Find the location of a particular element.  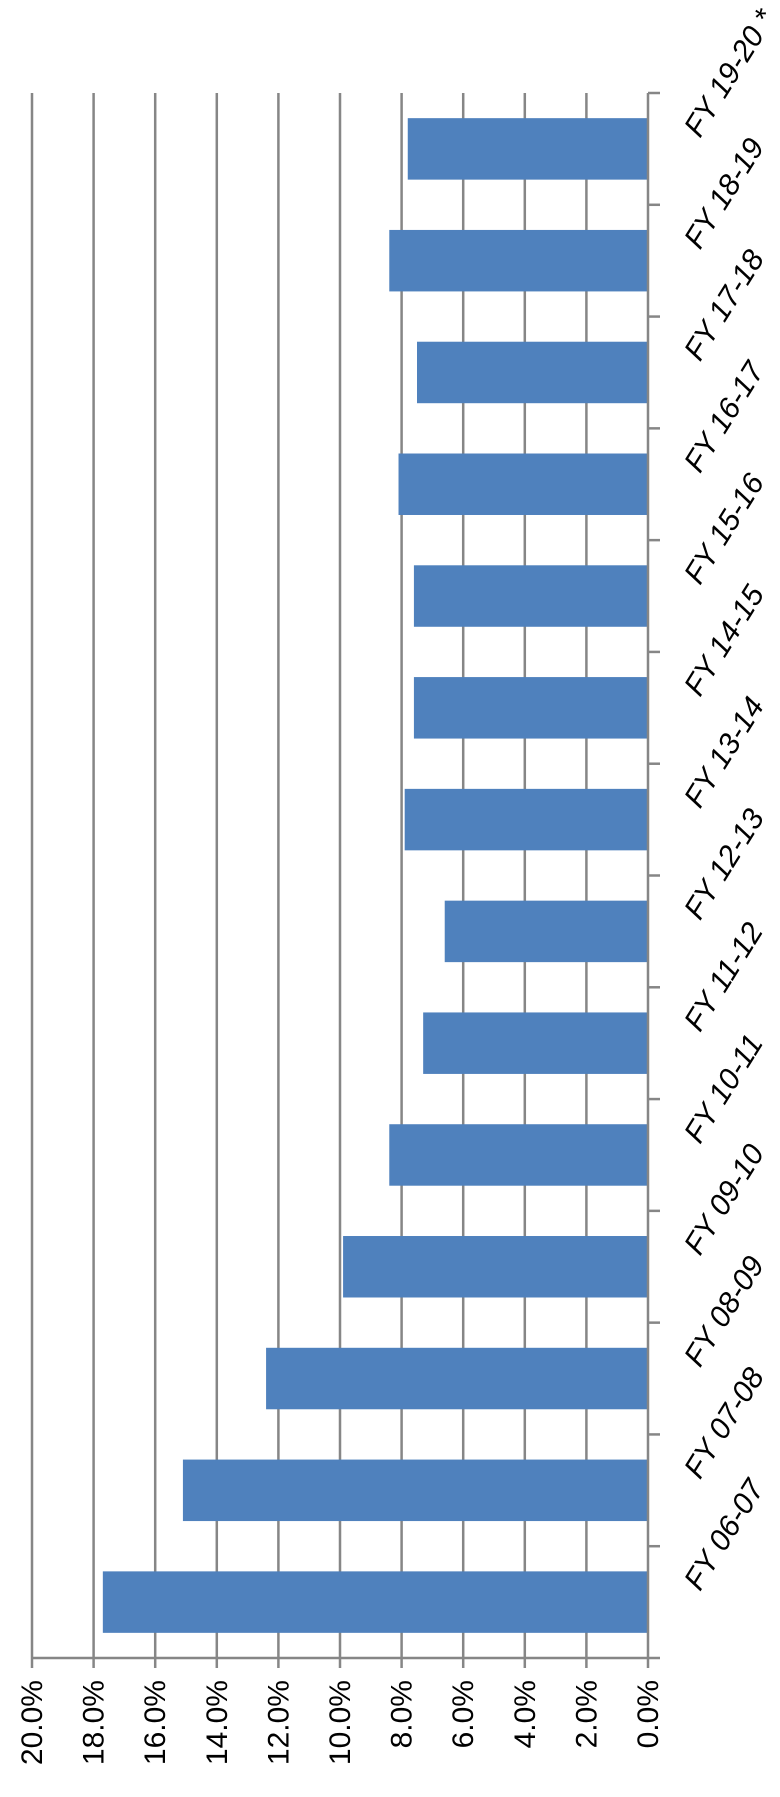

value-tick-label: 18.0% is located at coordinates (94, 1722).